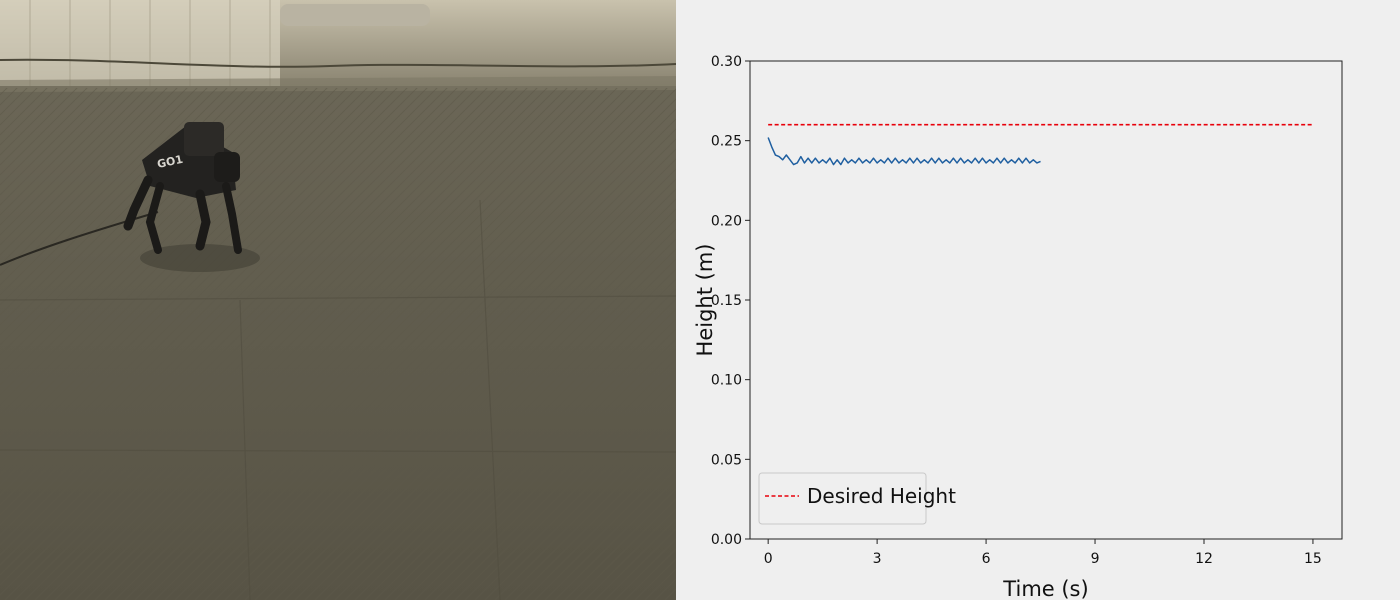 The image size is (1400, 600). Describe the element at coordinates (881, 496) in the screenshot. I see `legend-label-desired-height: Desired Height` at that location.